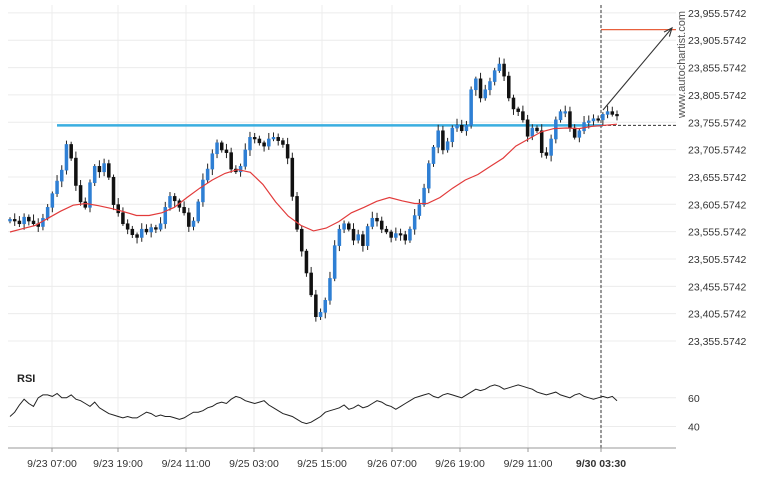 The width and height of the screenshot is (760, 480). I want to click on price-tick-label: 23,955.5742, so click(717, 14).